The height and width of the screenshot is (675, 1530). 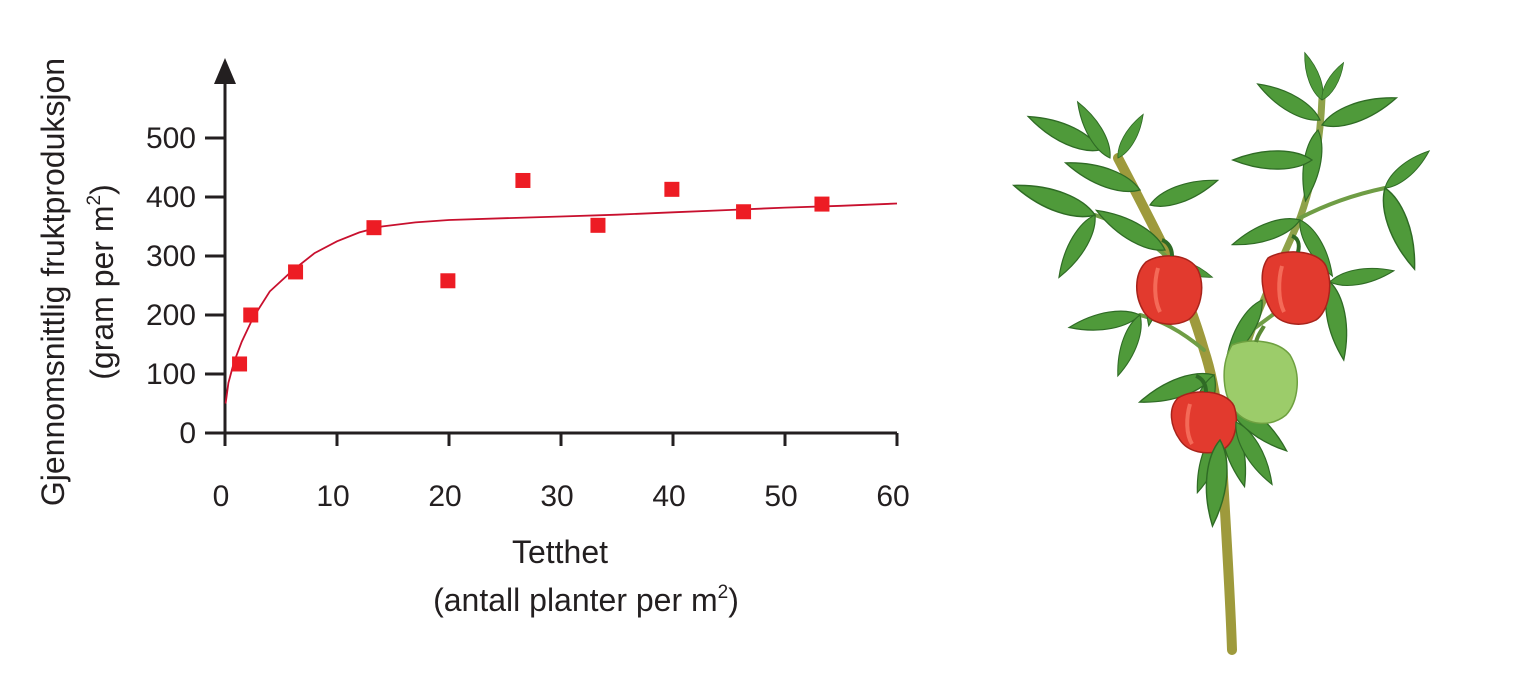 What do you see at coordinates (560, 552) in the screenshot?
I see `x-axis-title: Tetthet` at bounding box center [560, 552].